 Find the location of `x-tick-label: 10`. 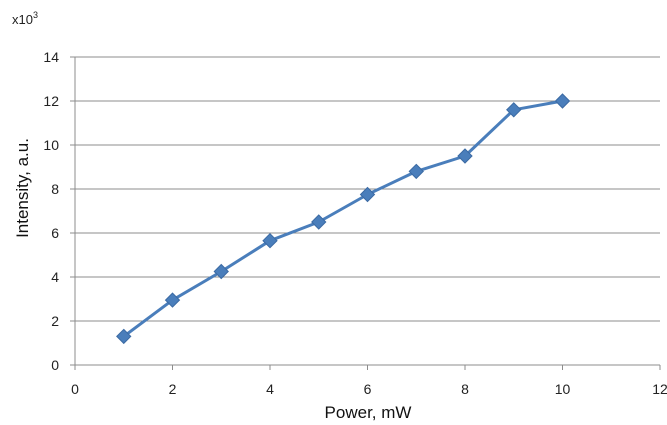

x-tick-label: 10 is located at coordinates (563, 389).